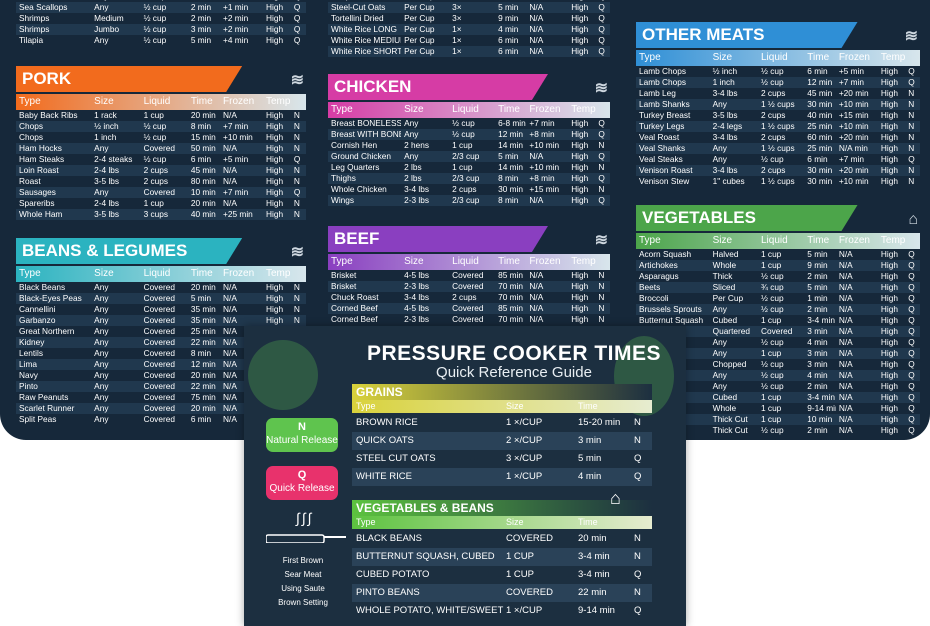  Describe the element at coordinates (524, 476) in the screenshot. I see `card-table-cell: 1 ×/CUP` at that location.